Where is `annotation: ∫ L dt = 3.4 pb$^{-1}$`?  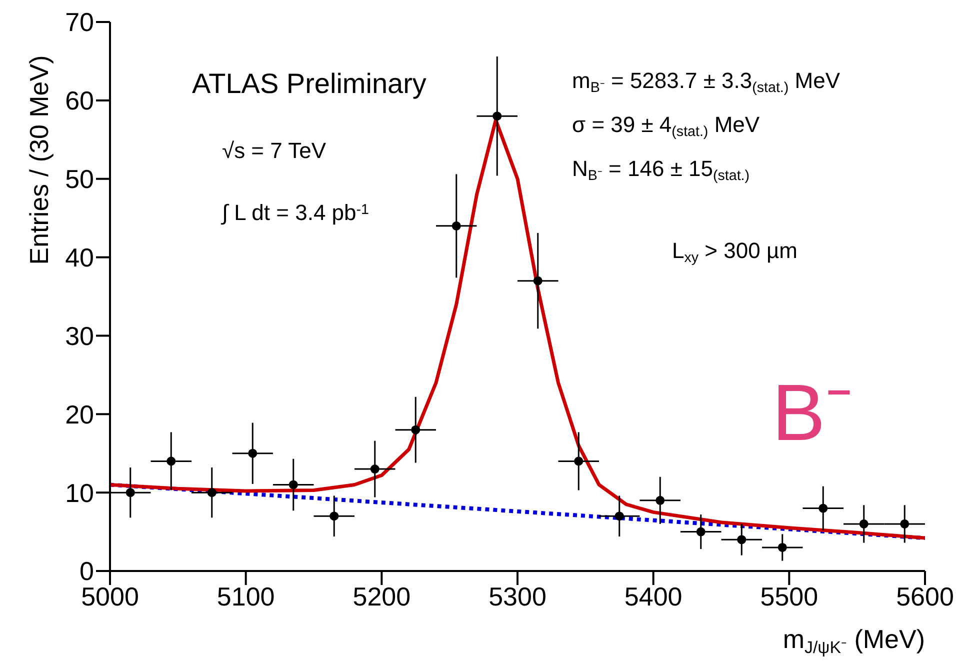
annotation: ∫ L dt = 3.4 pb$^{-1}$ is located at coordinates (295, 212).